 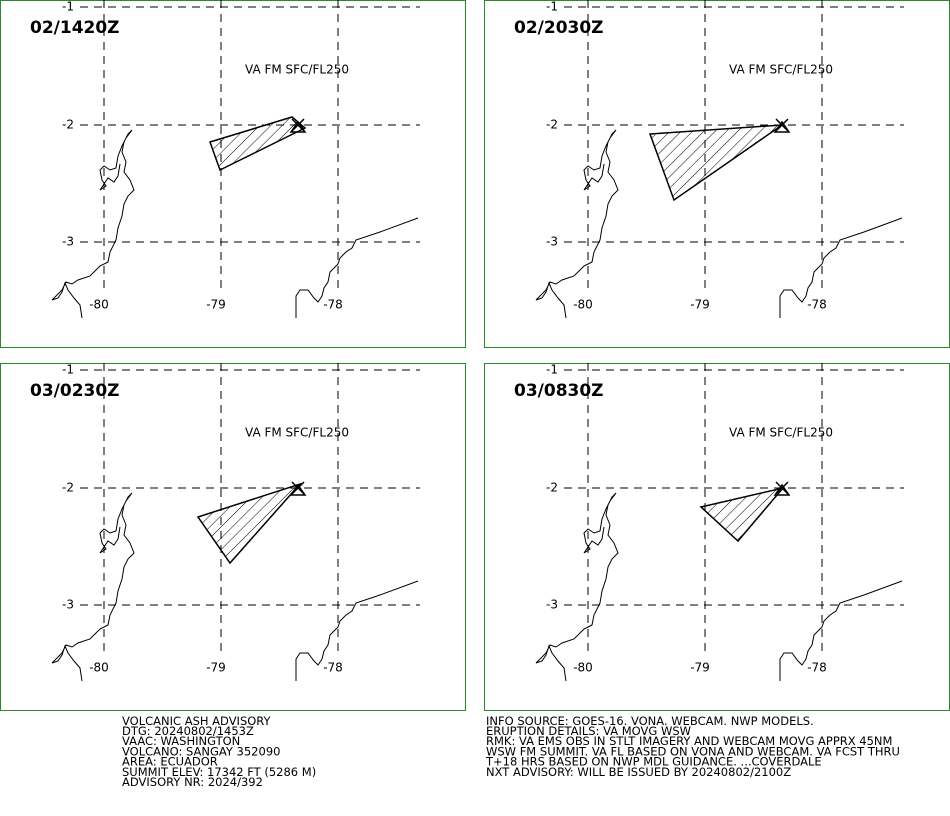 What do you see at coordinates (75, 391) in the screenshot?
I see `valid-time: 03/0230Z` at bounding box center [75, 391].